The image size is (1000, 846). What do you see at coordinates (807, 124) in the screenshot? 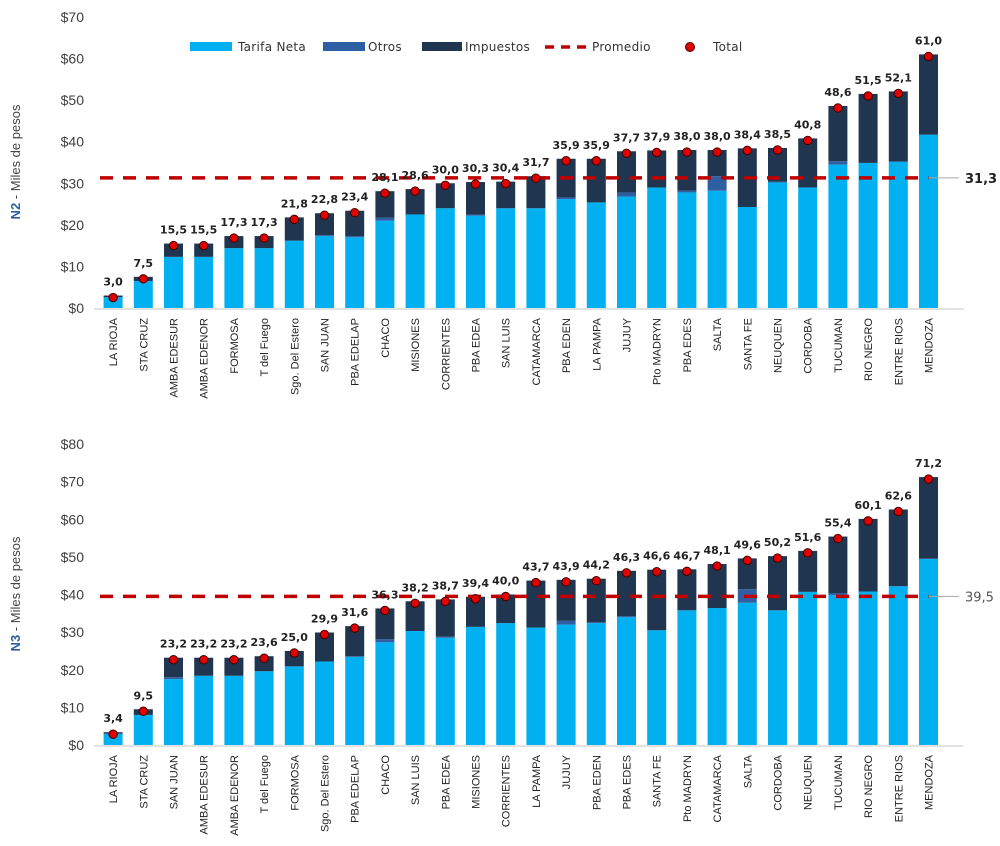
I see `total-data-label: 40,8` at bounding box center [807, 124].